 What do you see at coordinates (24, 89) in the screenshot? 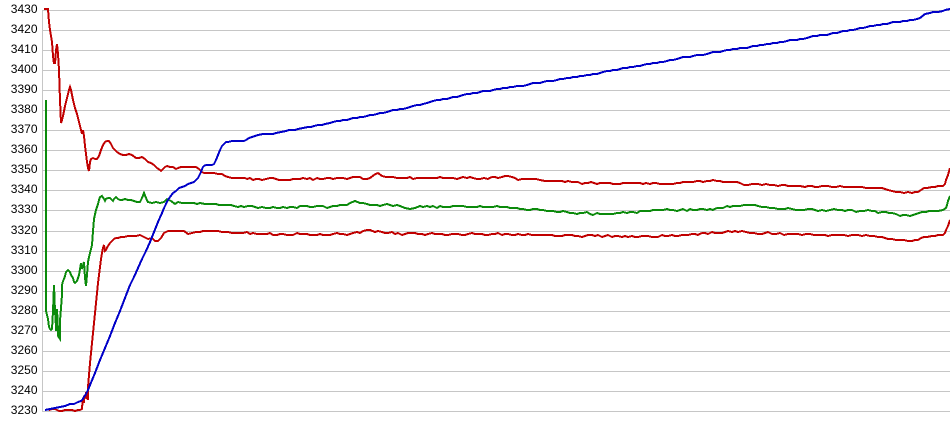
I see `svg-text: 3390` at bounding box center [24, 89].